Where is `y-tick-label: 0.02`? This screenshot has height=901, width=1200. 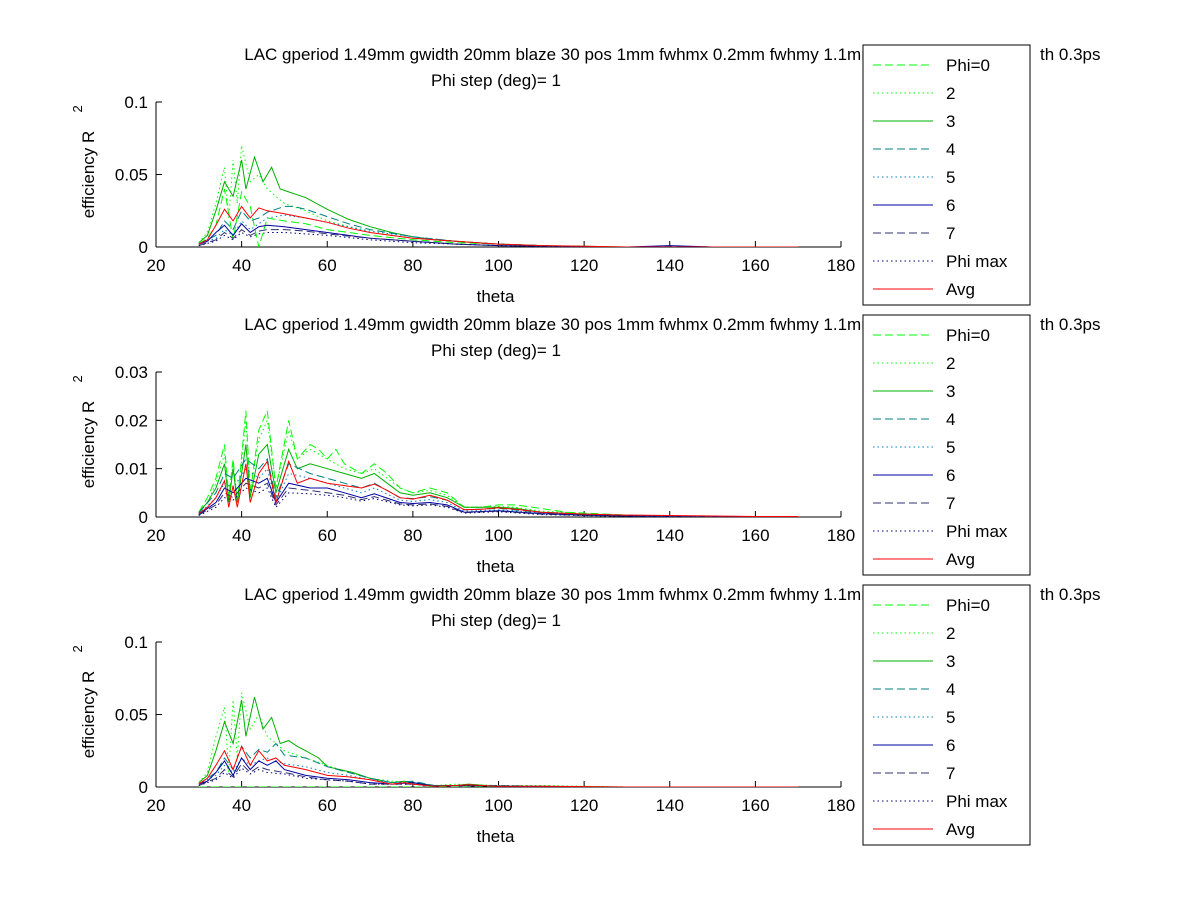 y-tick-label: 0.02 is located at coordinates (131, 420).